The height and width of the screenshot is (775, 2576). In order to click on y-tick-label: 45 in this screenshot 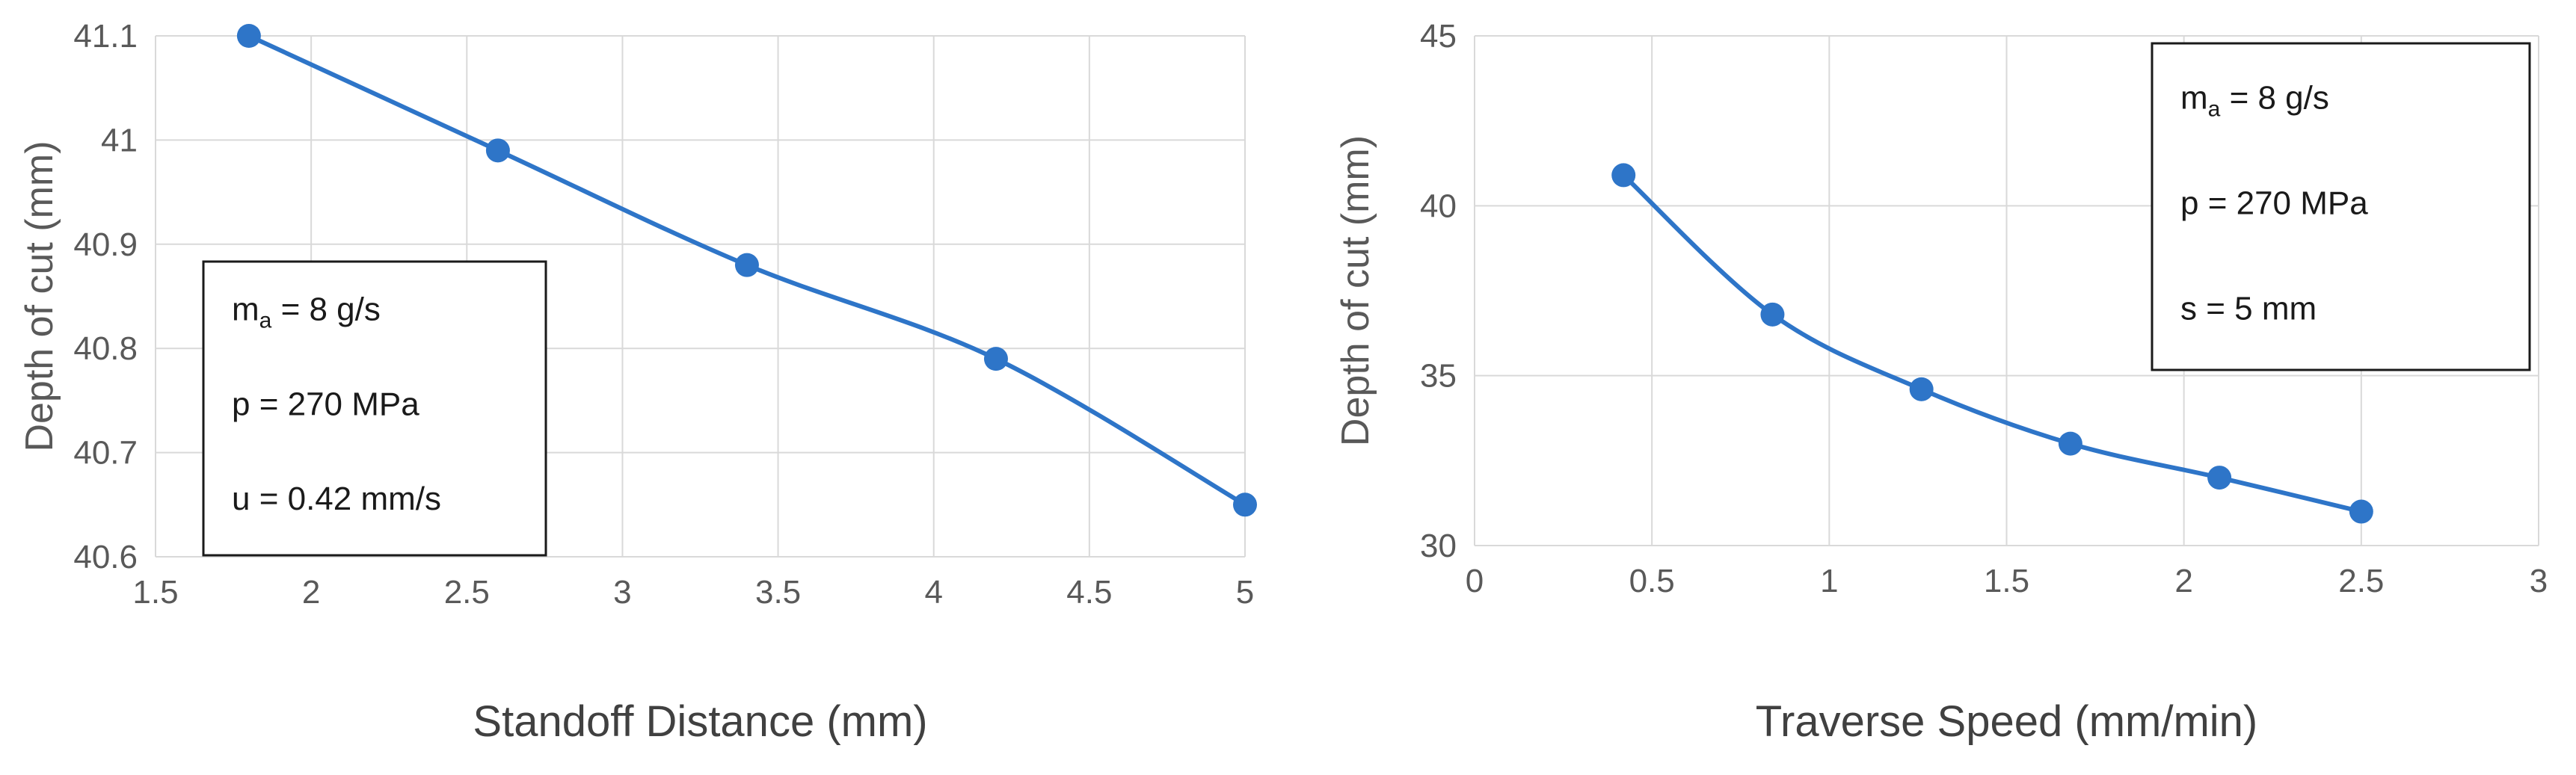, I will do `click(1438, 36)`.